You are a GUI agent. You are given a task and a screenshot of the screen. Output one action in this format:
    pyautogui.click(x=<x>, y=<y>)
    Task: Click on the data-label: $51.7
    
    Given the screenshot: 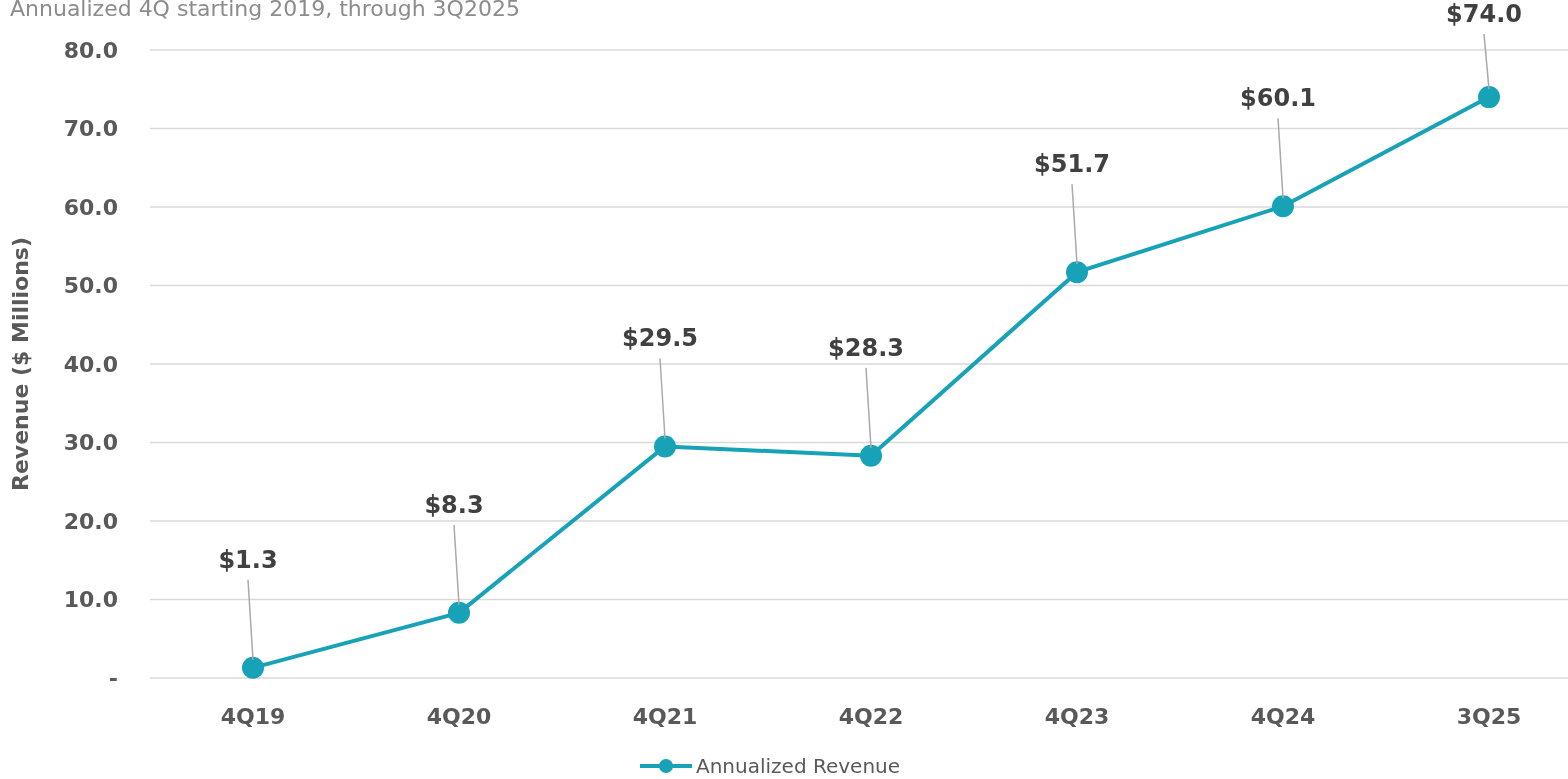 What is the action you would take?
    pyautogui.click(x=1072, y=164)
    